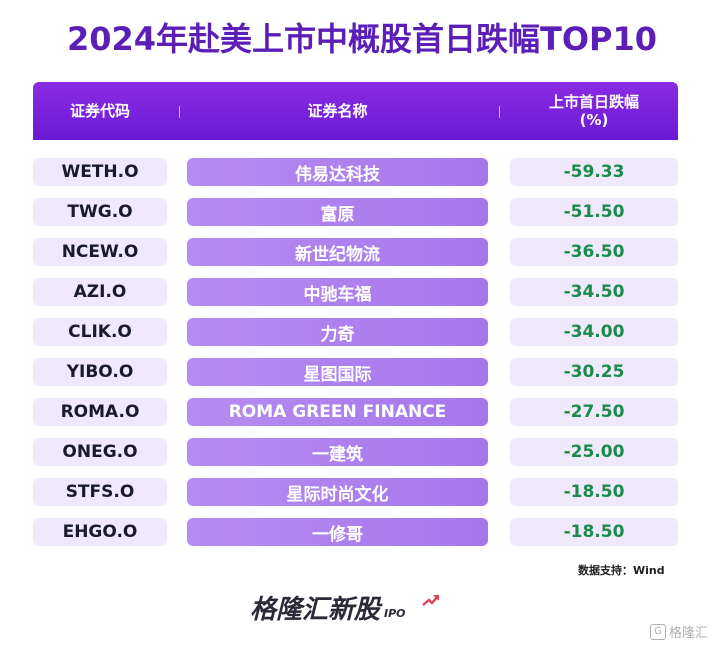 This screenshot has height=648, width=724. What do you see at coordinates (100, 172) in the screenshot?
I see `stock-code: WETH.O` at bounding box center [100, 172].